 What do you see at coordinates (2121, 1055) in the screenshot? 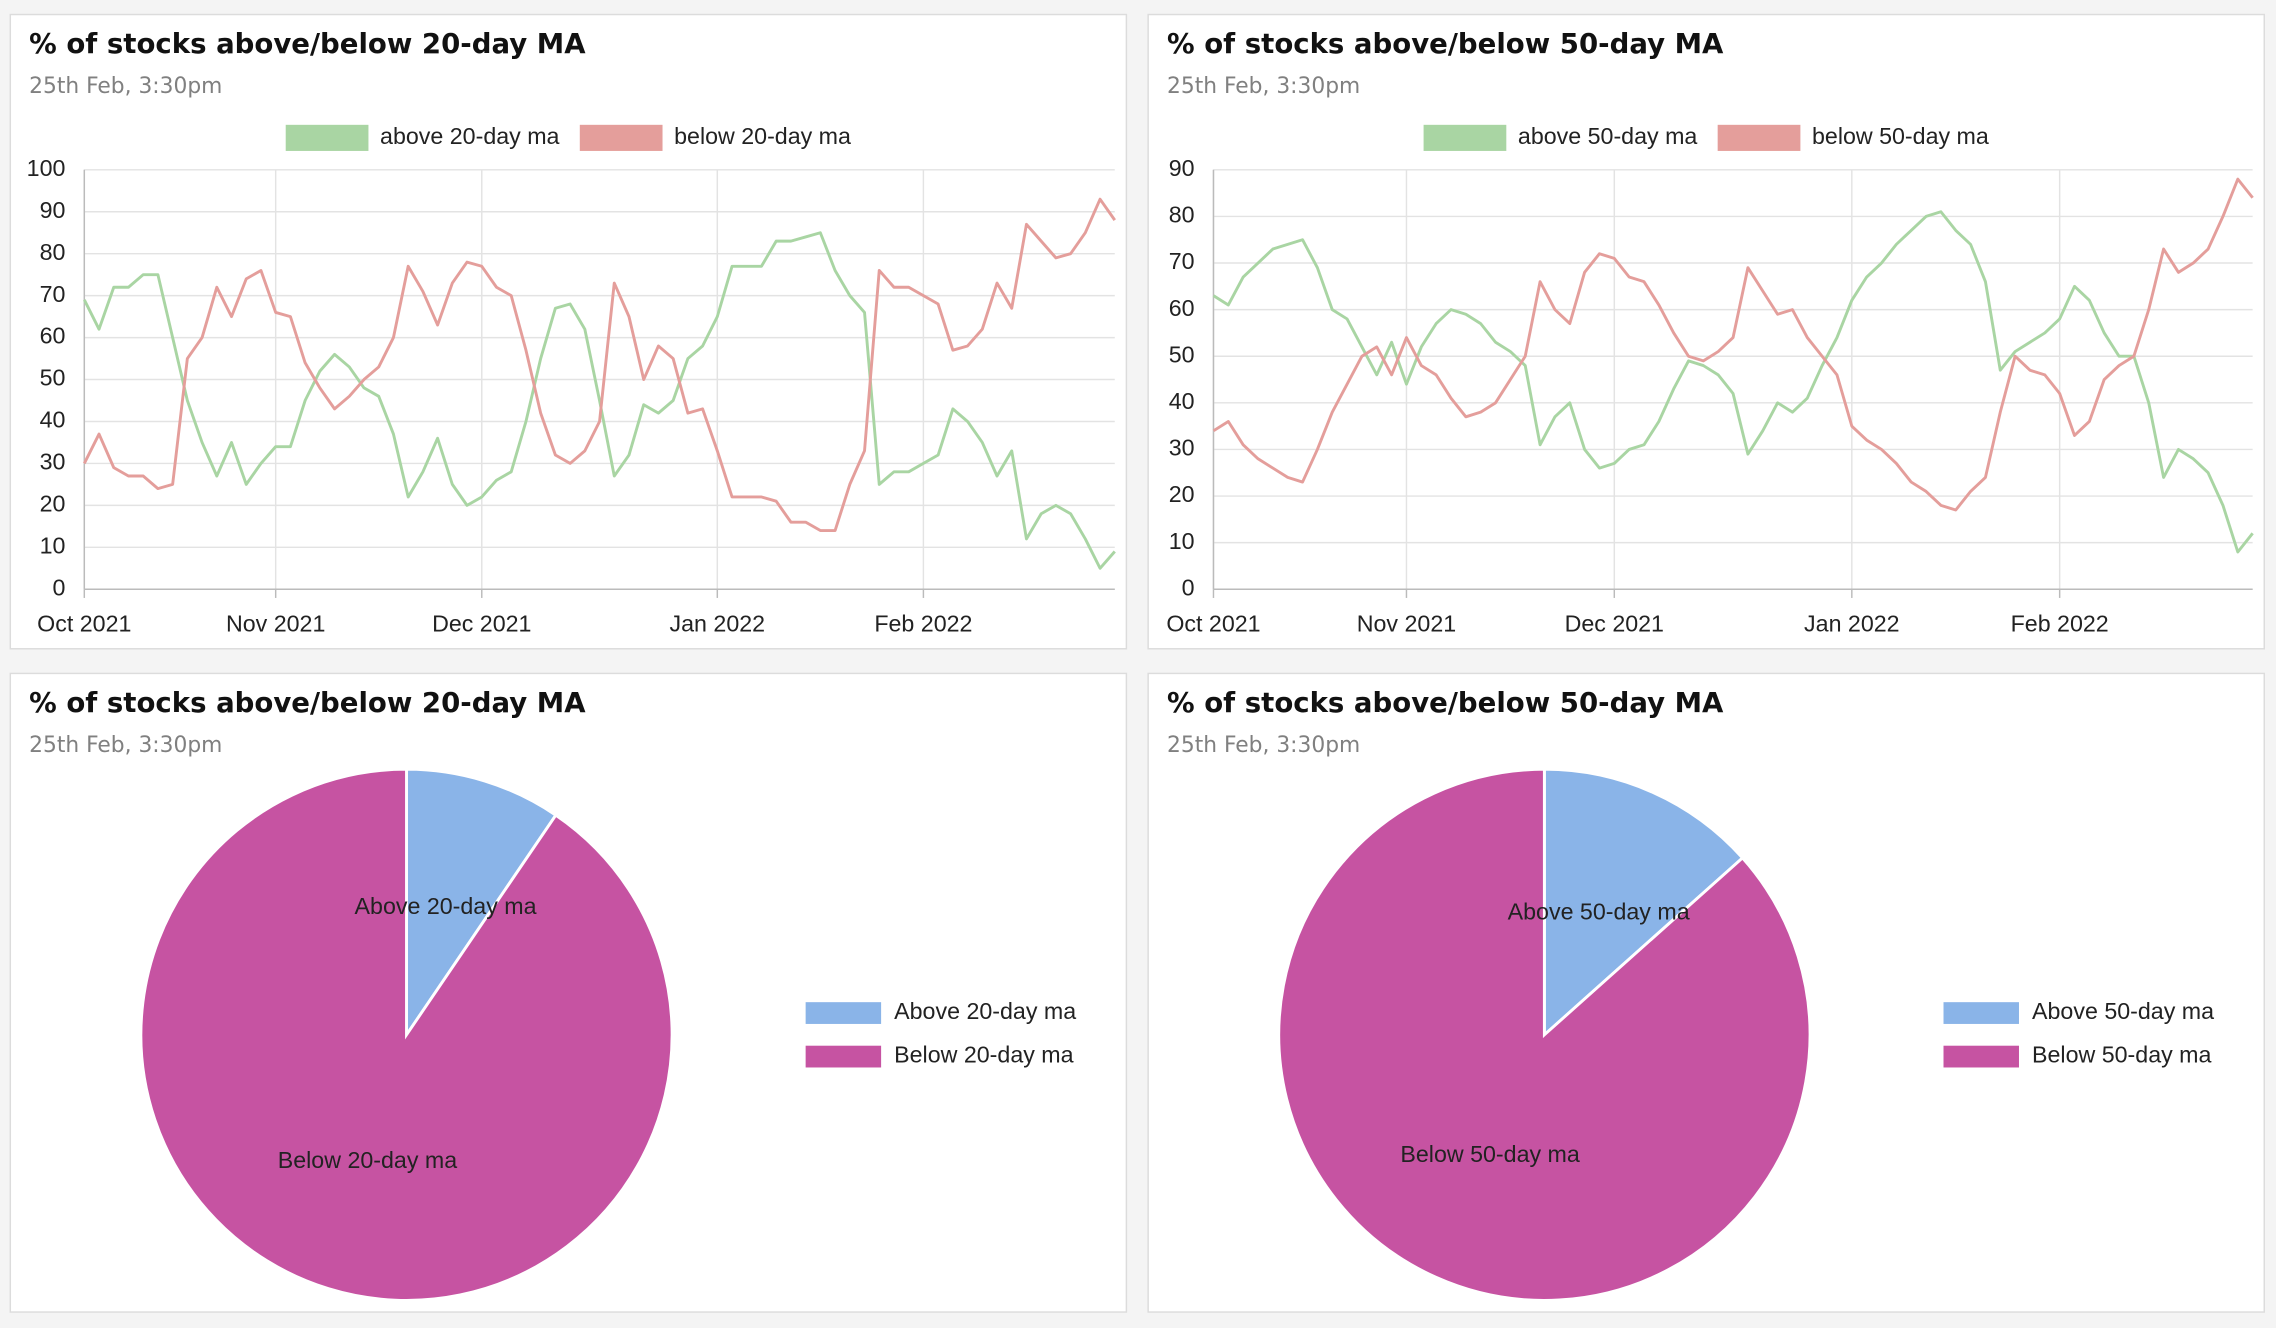
I see `legend-label: Below 50-day ma` at bounding box center [2121, 1055].